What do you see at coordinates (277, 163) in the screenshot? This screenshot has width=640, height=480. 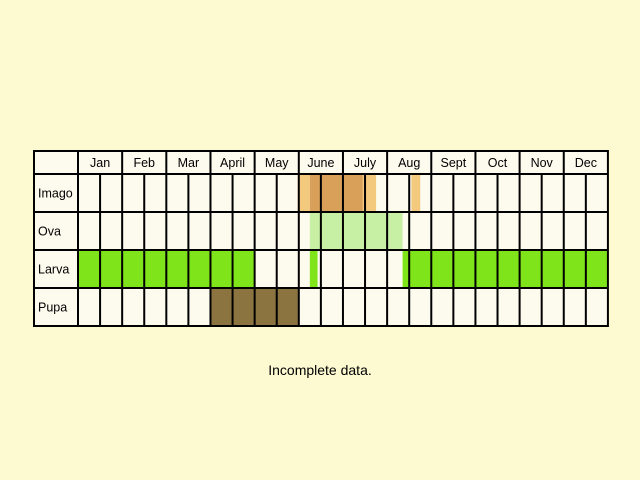 I see `month-label-may: May` at bounding box center [277, 163].